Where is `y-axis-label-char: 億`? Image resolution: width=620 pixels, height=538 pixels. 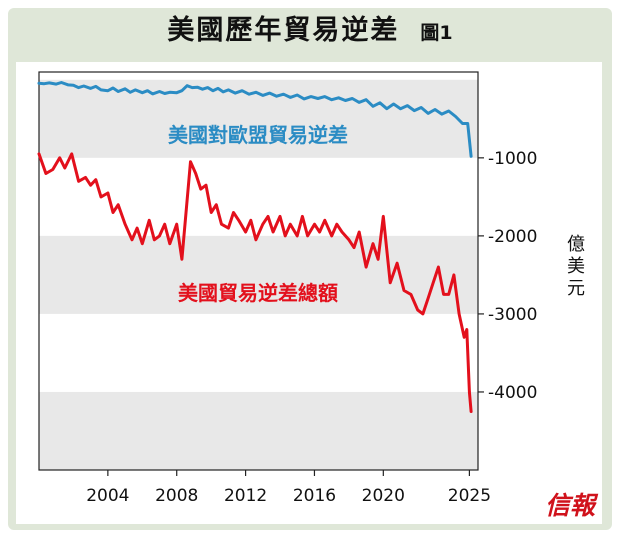 y-axis-label-char: 億 is located at coordinates (576, 244).